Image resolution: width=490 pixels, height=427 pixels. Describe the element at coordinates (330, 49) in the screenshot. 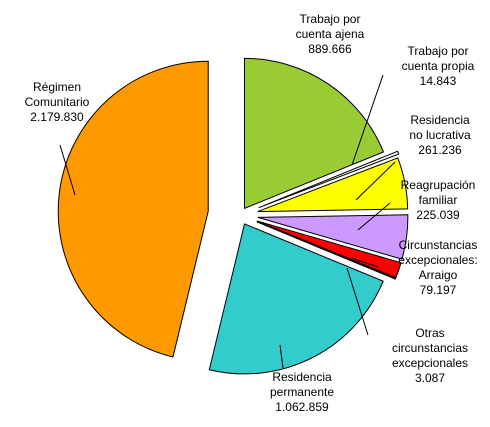

I see `value-label: 889.666` at that location.